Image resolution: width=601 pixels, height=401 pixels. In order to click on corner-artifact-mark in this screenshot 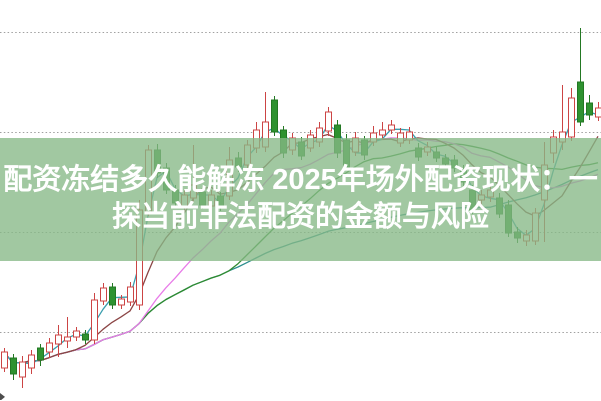, I will do `click(2, 396)`.